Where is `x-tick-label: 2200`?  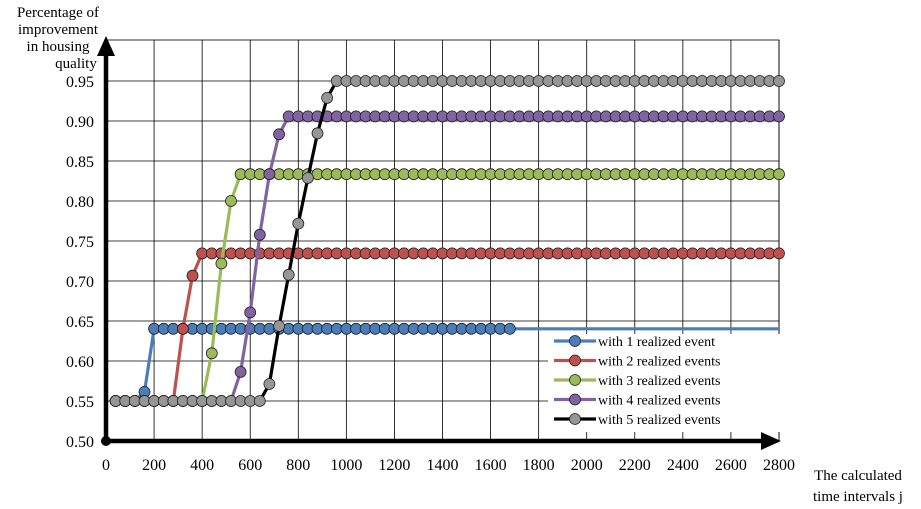
x-tick-label: 2200 is located at coordinates (635, 465).